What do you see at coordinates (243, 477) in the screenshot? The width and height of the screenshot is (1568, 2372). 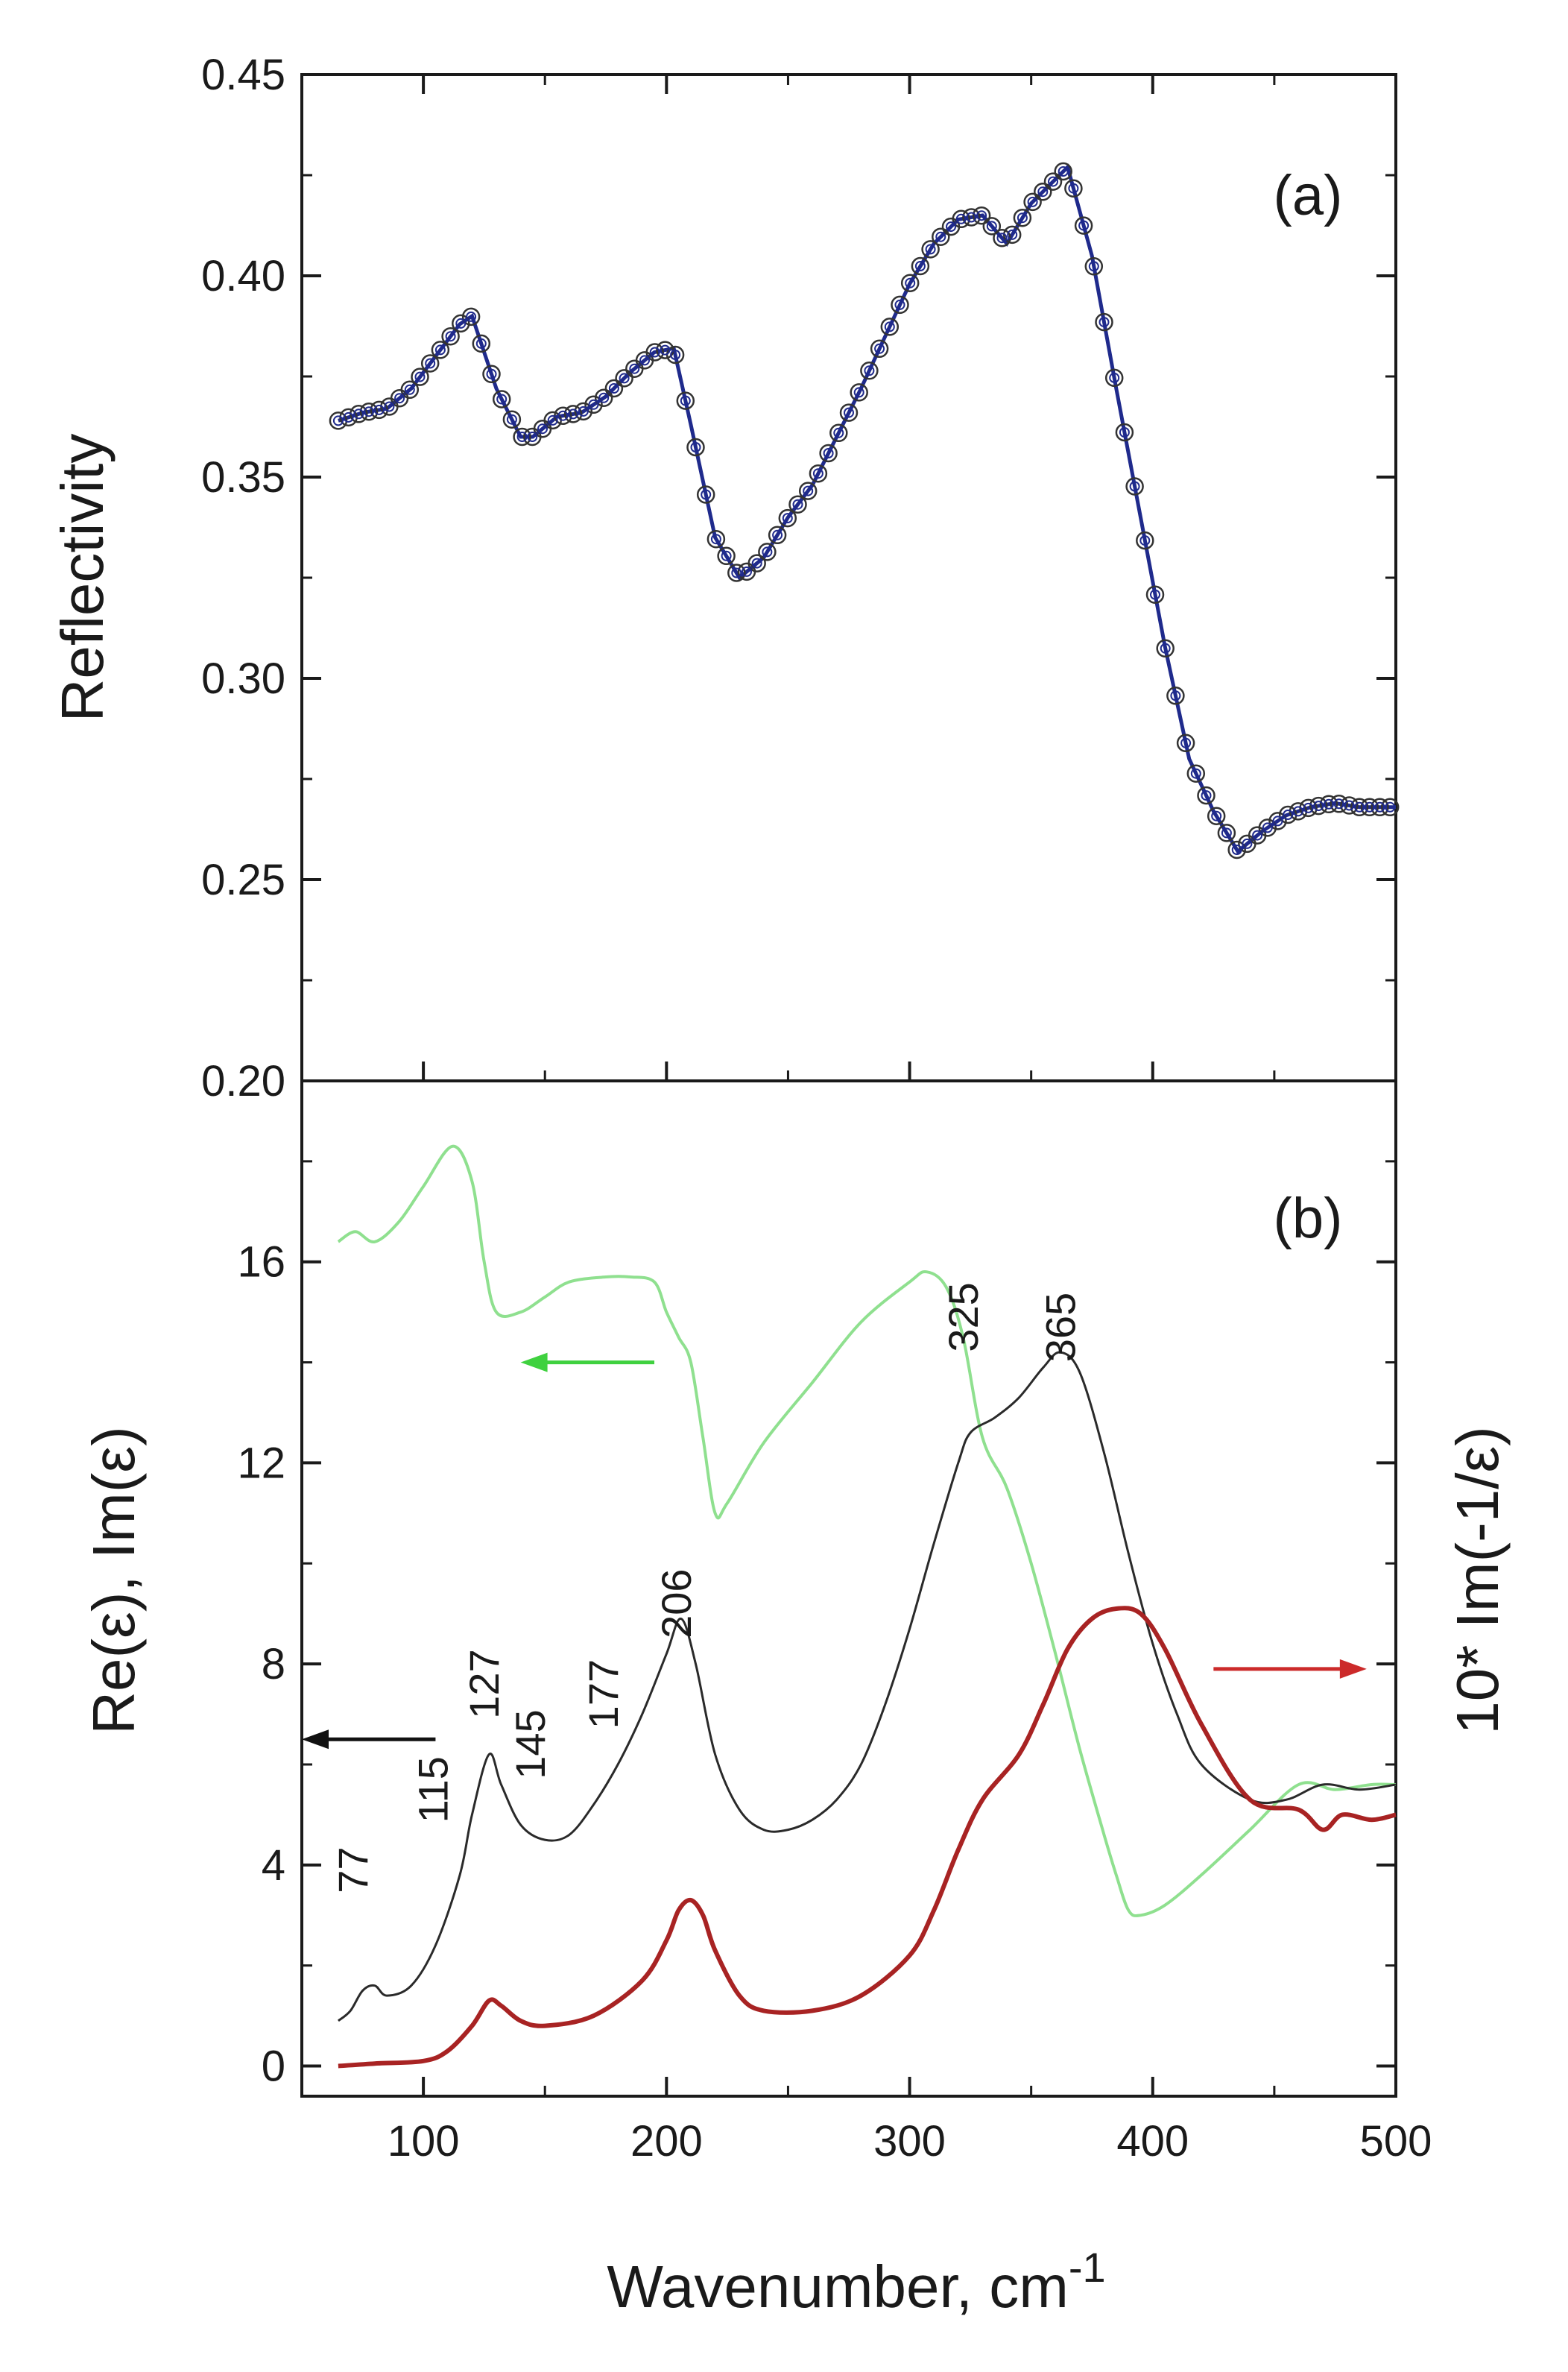 I see `a-ytick-label: 0.35` at bounding box center [243, 477].